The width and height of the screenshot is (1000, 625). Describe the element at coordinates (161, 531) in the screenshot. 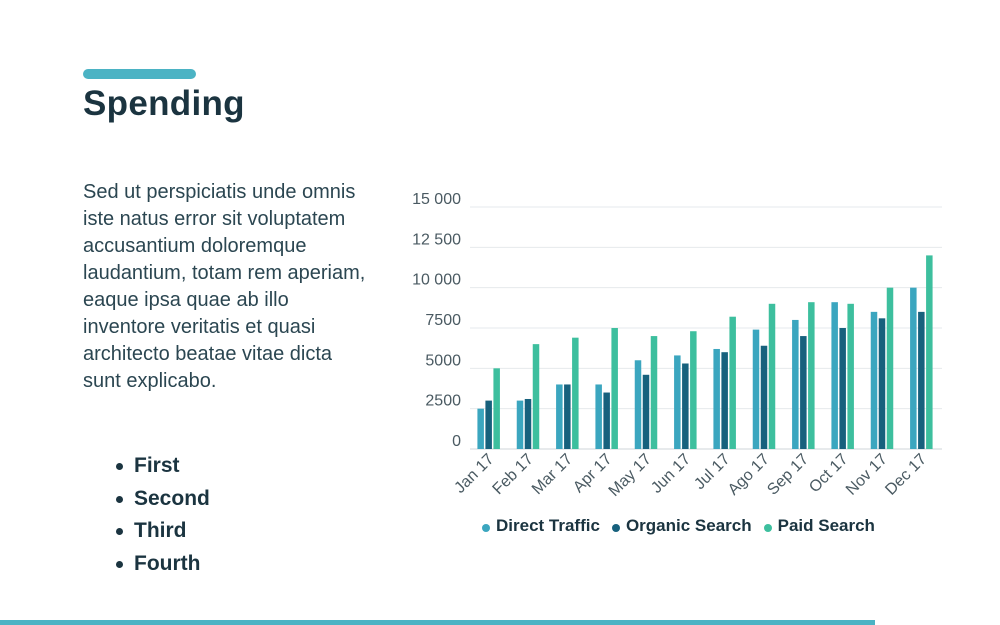

I see `bullet-item: Third` at that location.